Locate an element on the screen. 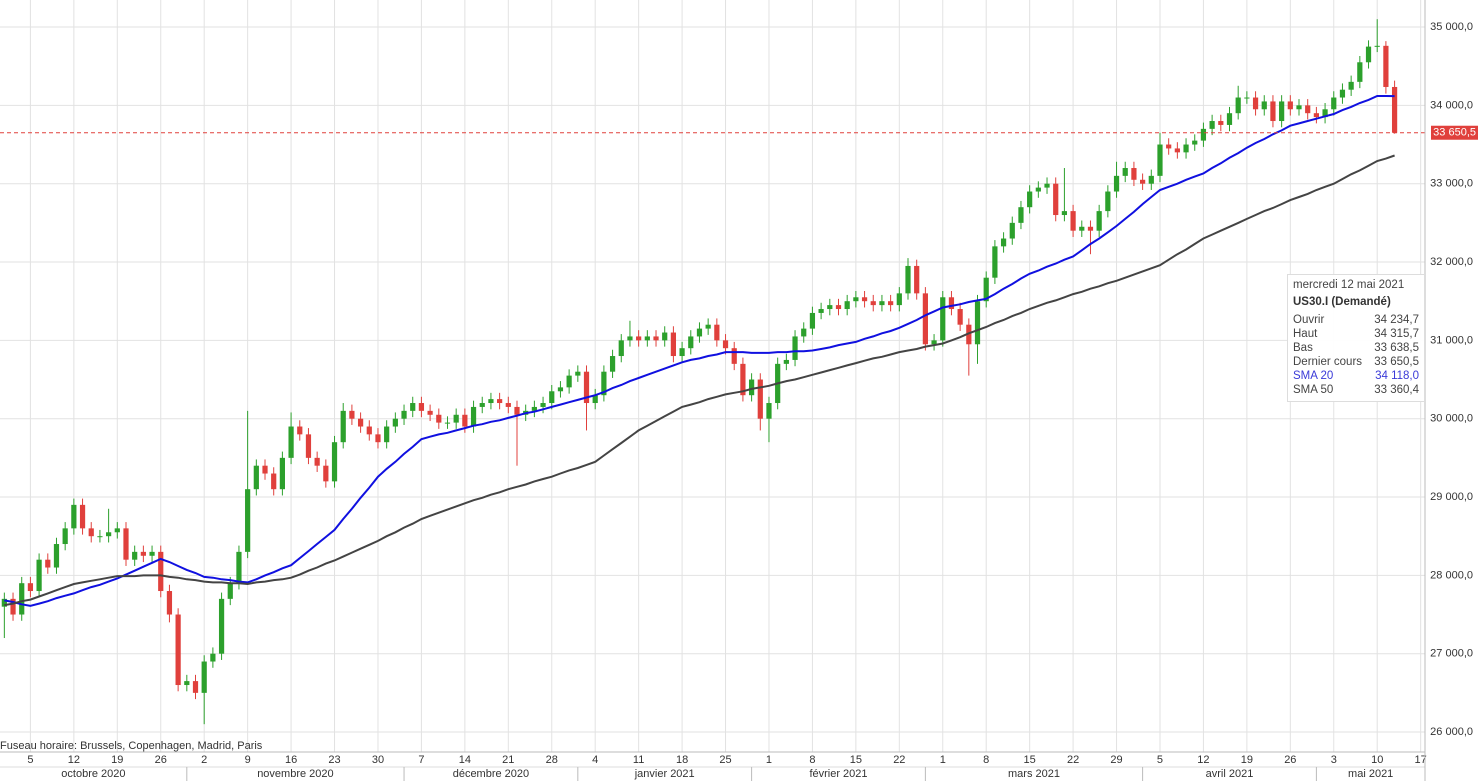 This screenshot has height=781, width=1478. x-tick-label: 9 is located at coordinates (248, 760).